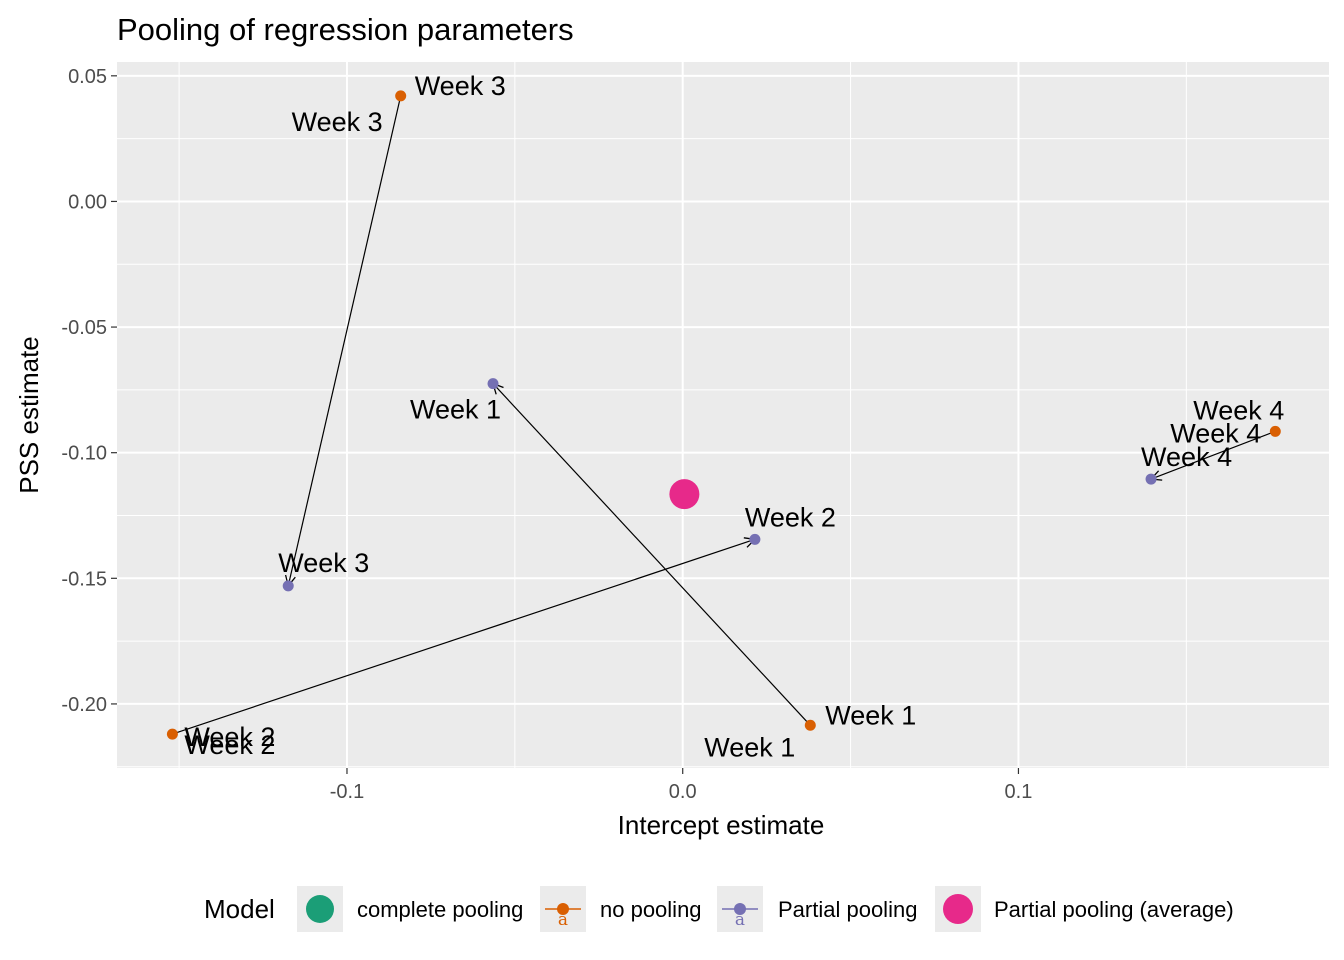 Image resolution: width=1344 pixels, height=960 pixels. I want to click on legend-item-complete-pooling: complete pooling, so click(410, 909).